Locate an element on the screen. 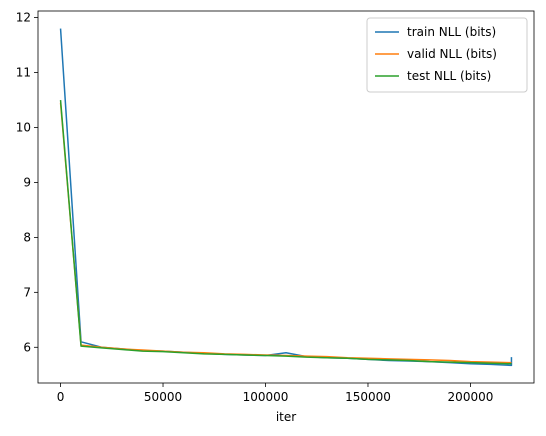 This screenshot has height=436, width=546. y-tick-label: 9 is located at coordinates (27, 182).